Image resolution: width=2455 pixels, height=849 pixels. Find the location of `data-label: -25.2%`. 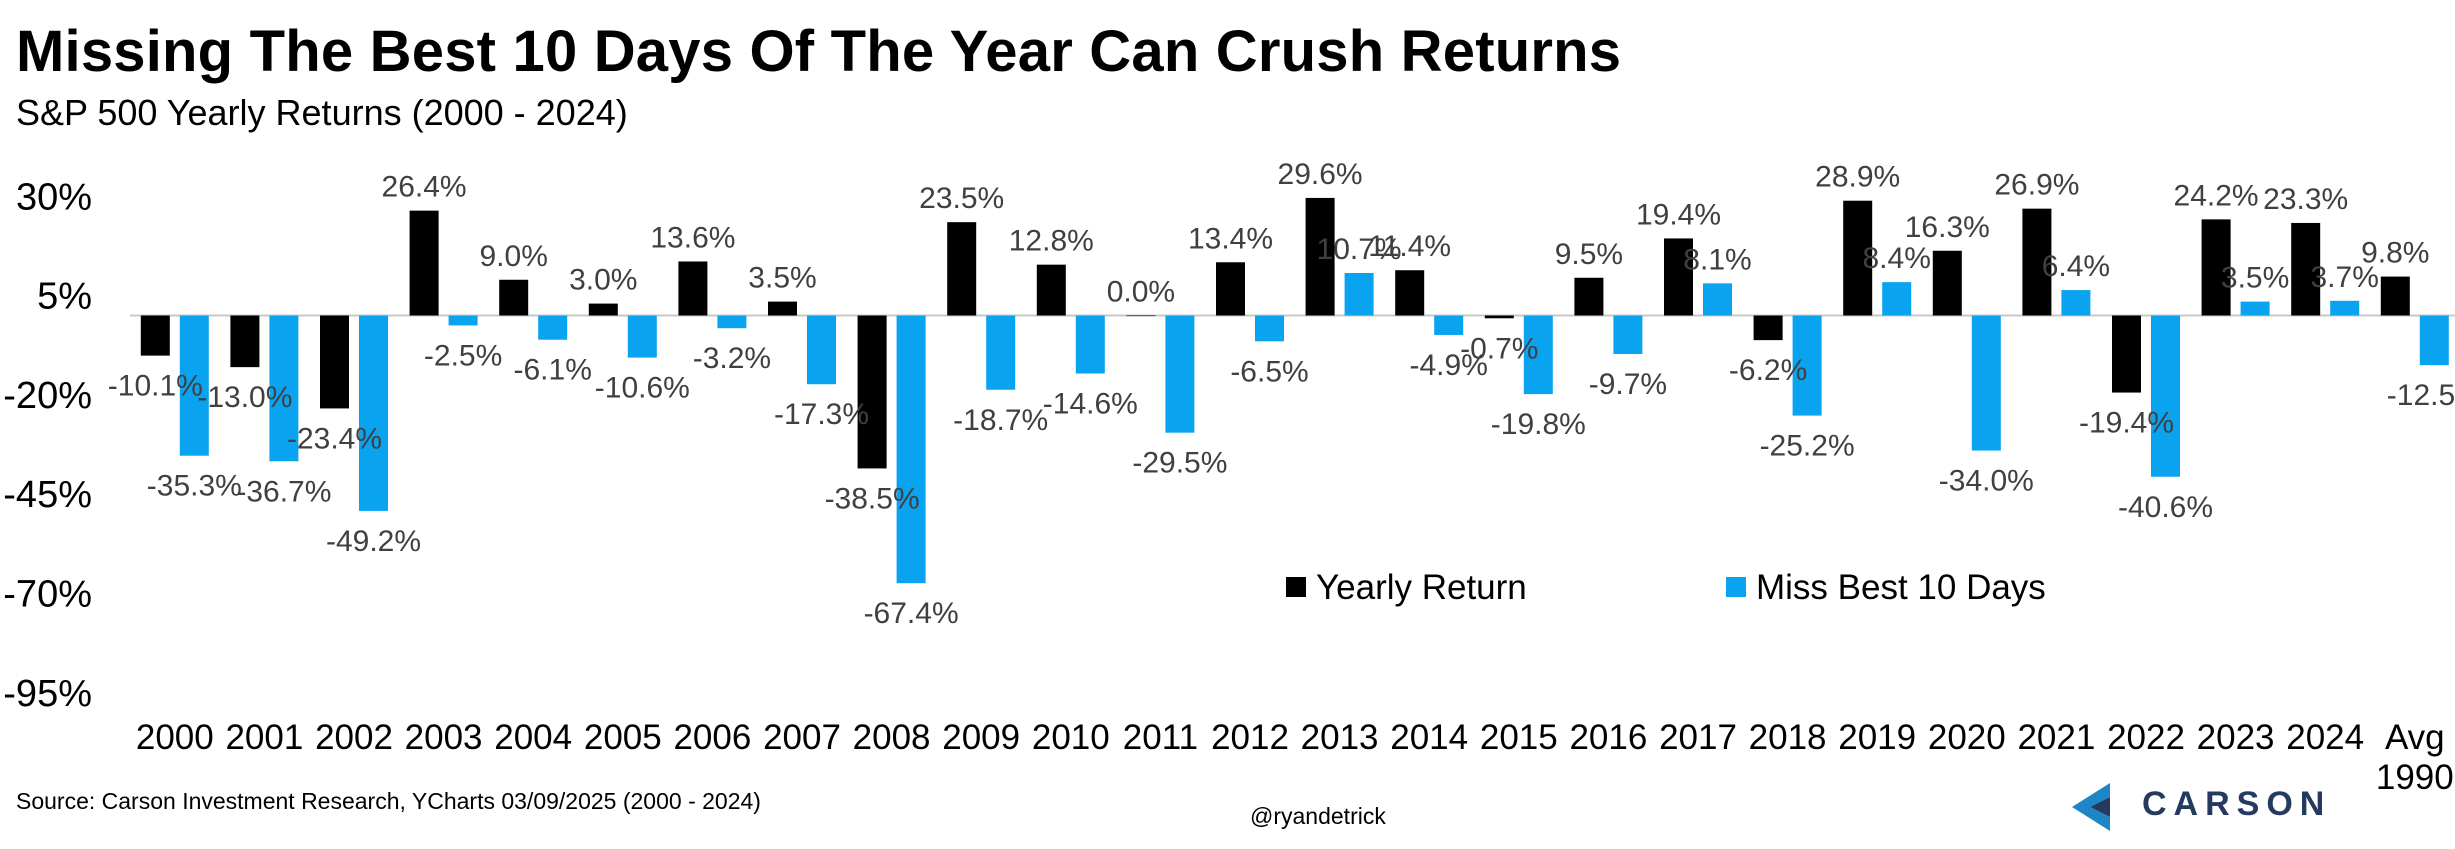

data-label: -25.2% is located at coordinates (1807, 446).